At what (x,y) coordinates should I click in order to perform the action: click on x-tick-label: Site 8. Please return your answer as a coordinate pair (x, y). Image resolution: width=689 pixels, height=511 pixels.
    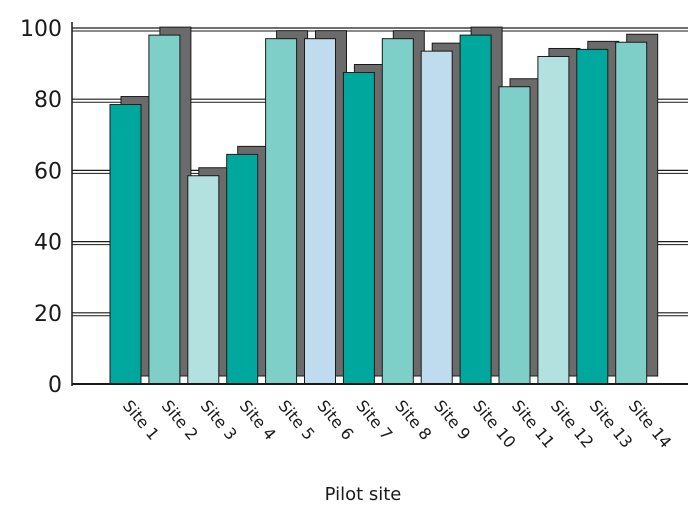
    Looking at the image, I should click on (413, 419).